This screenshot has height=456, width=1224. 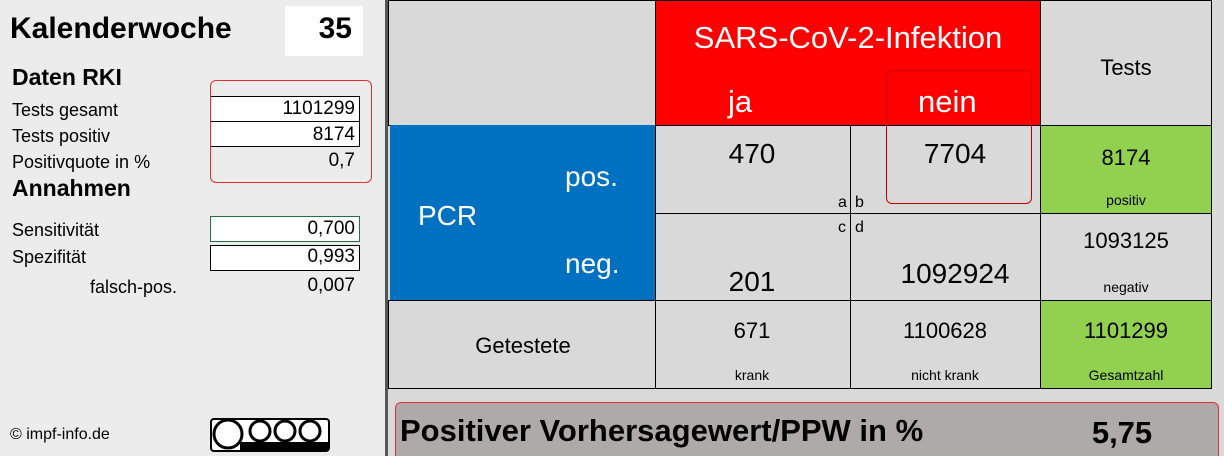 I want to click on week-box, so click(x=324, y=31).